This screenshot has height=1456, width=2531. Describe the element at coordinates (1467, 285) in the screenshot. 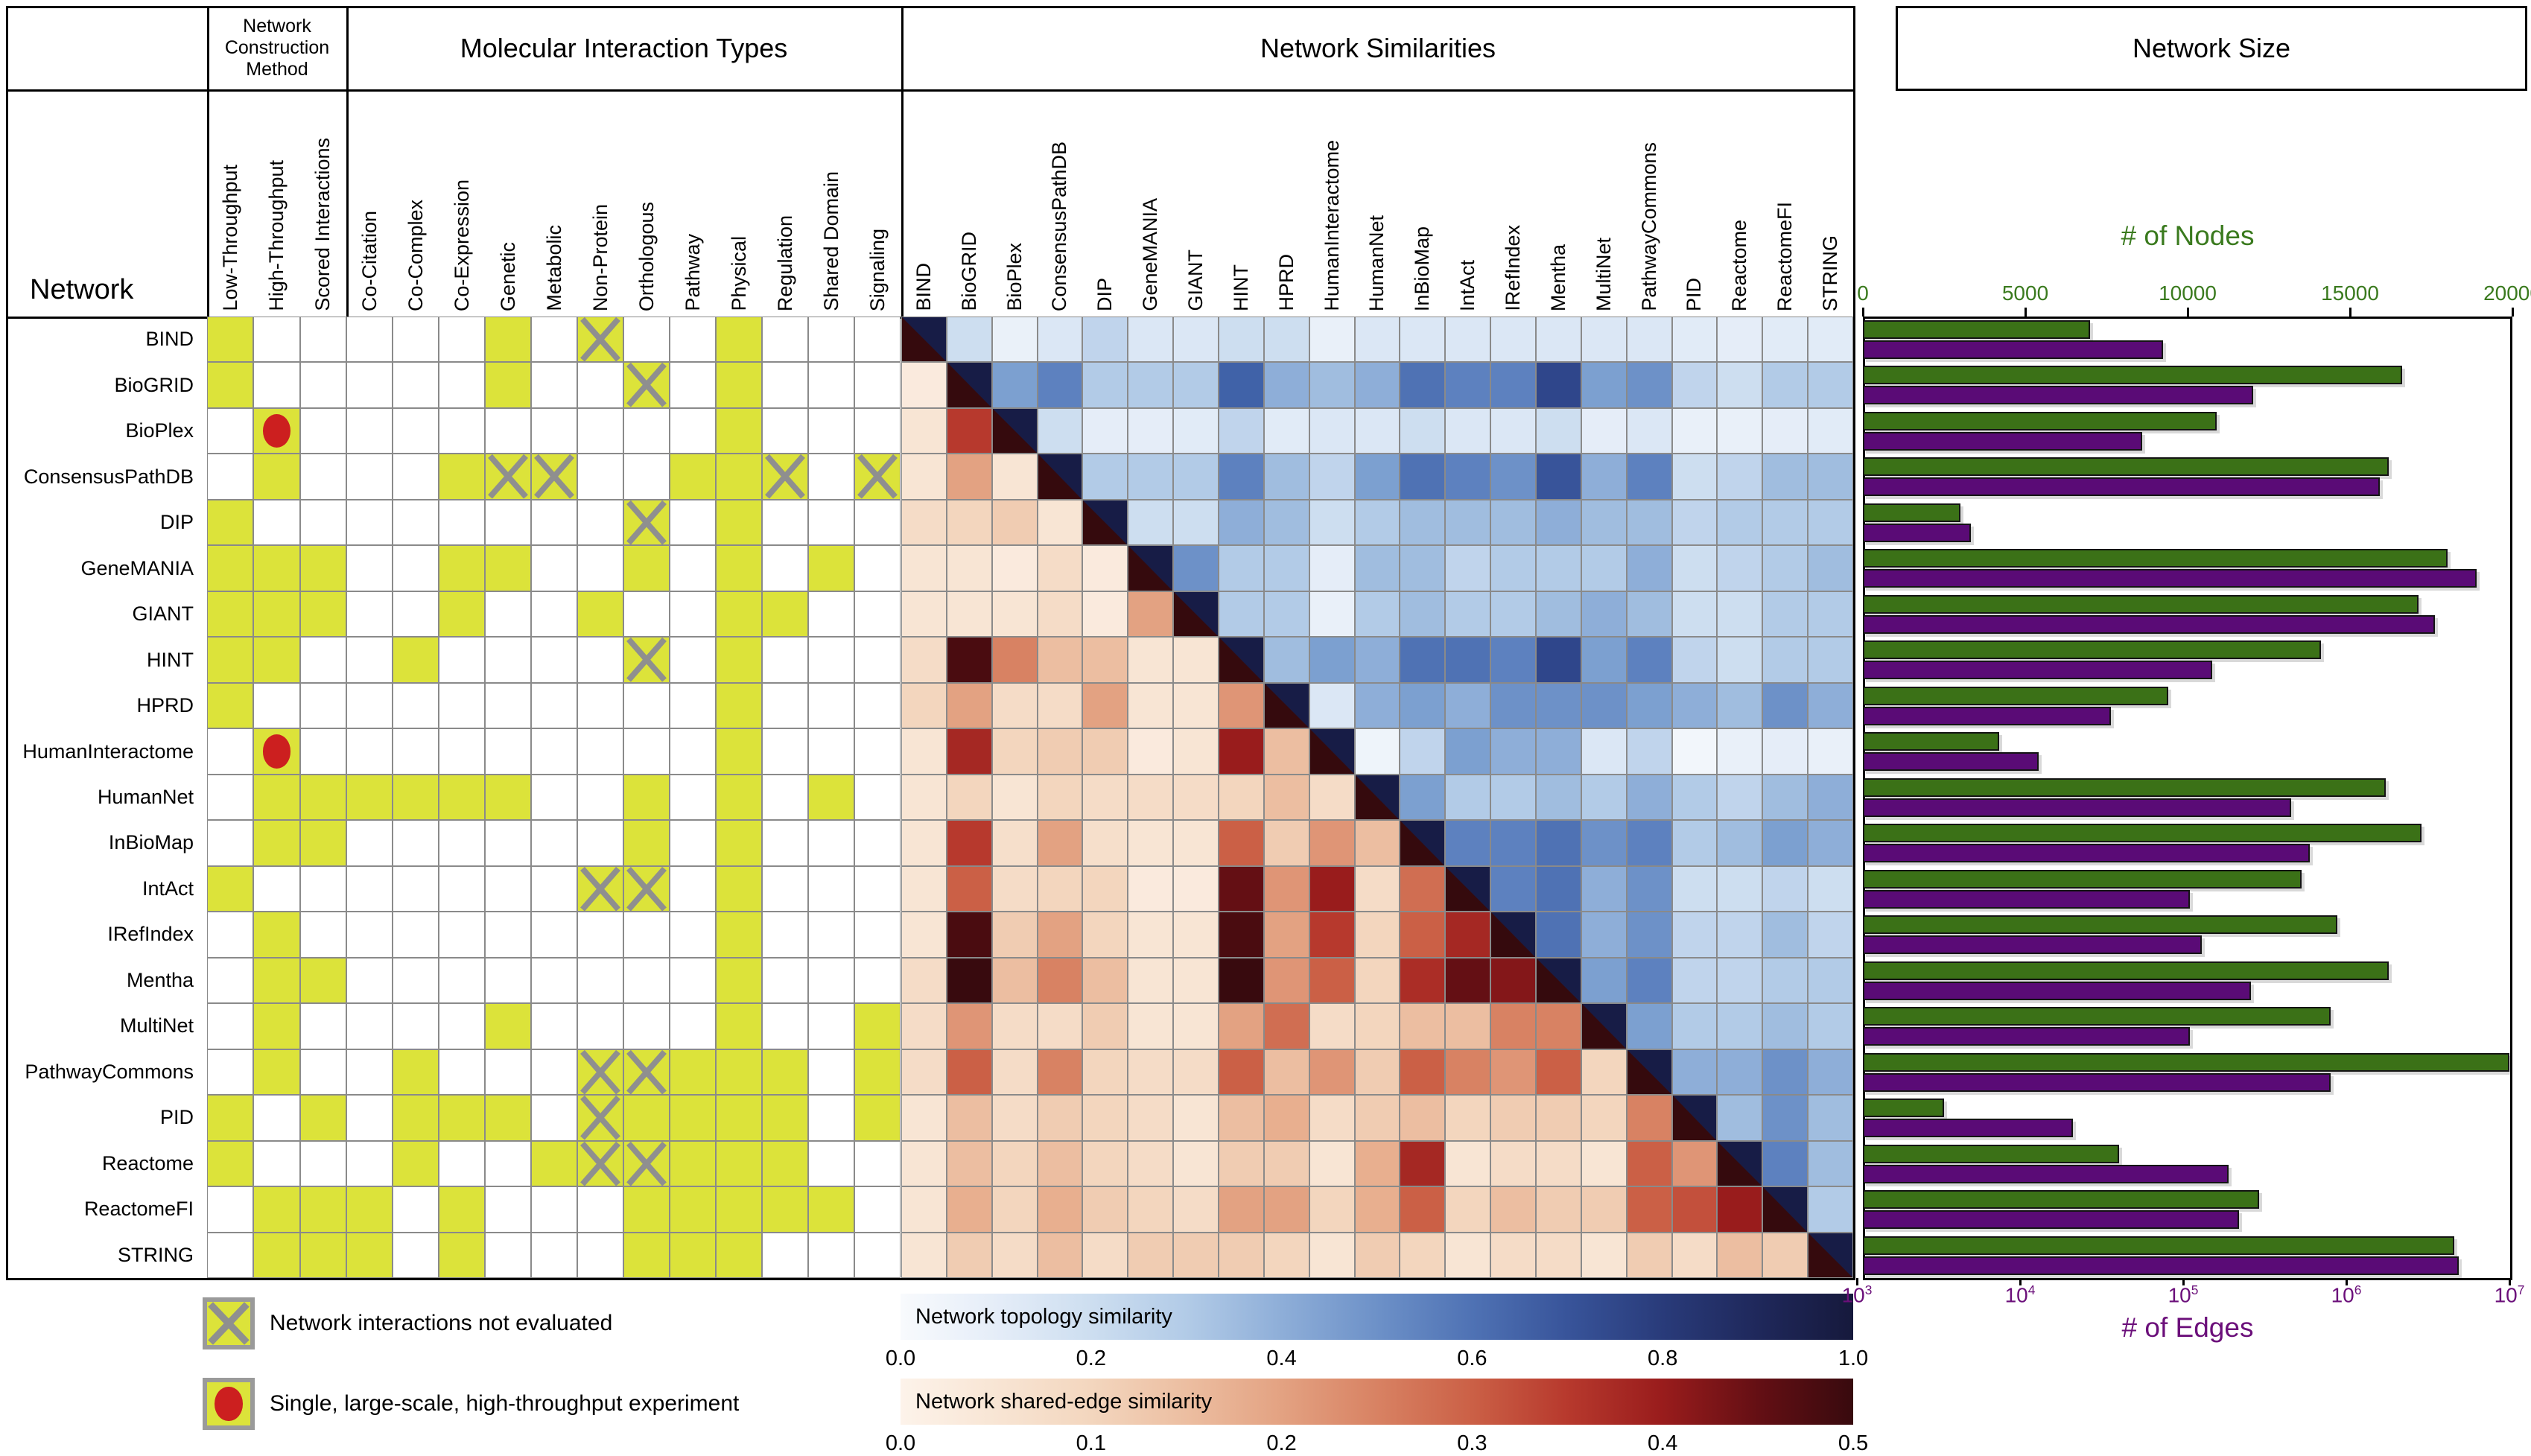

I see `similarity-col-label-intact-text: IntAct` at that location.